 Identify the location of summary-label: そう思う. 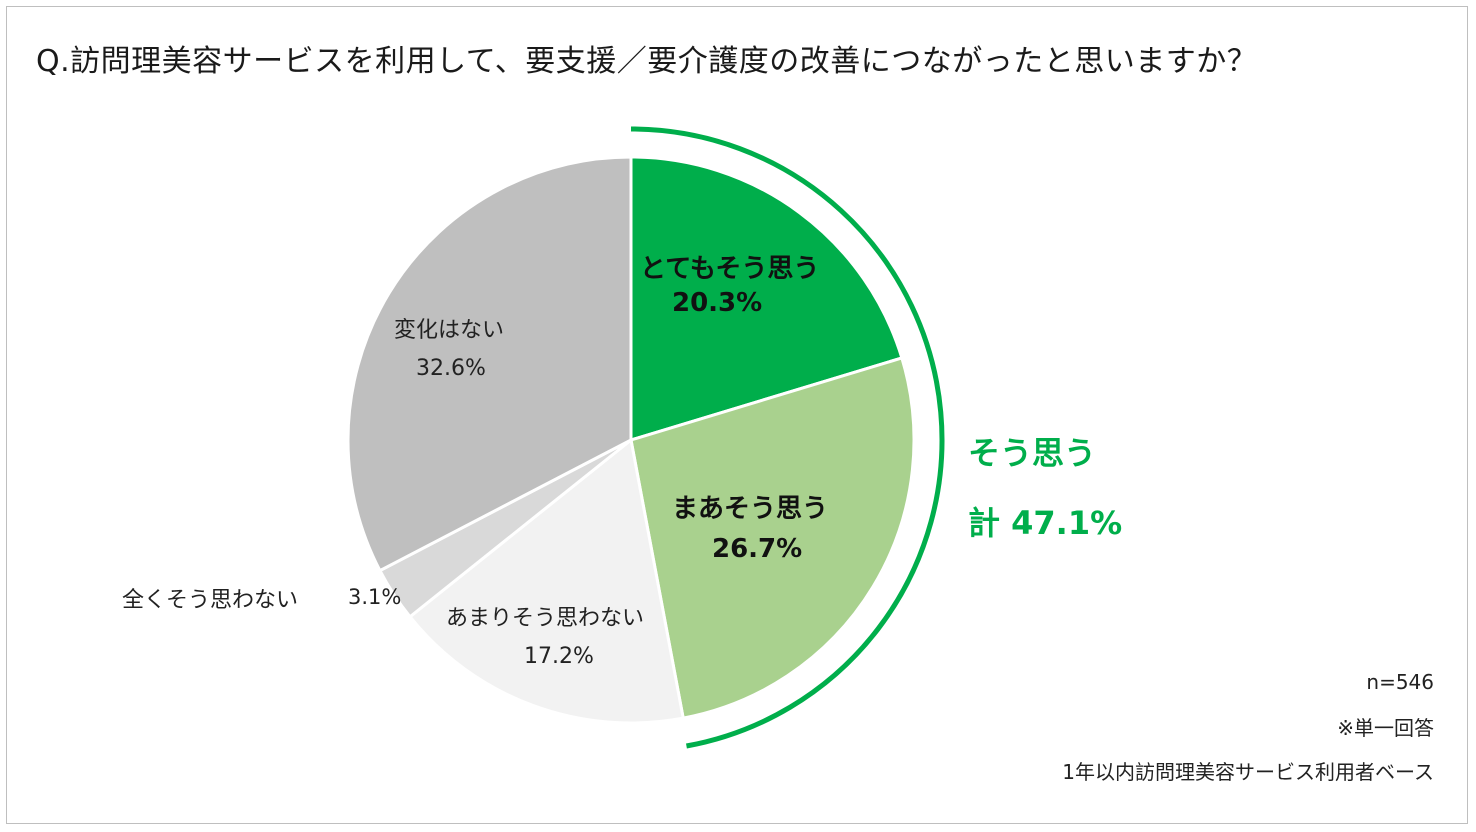
(1032, 453).